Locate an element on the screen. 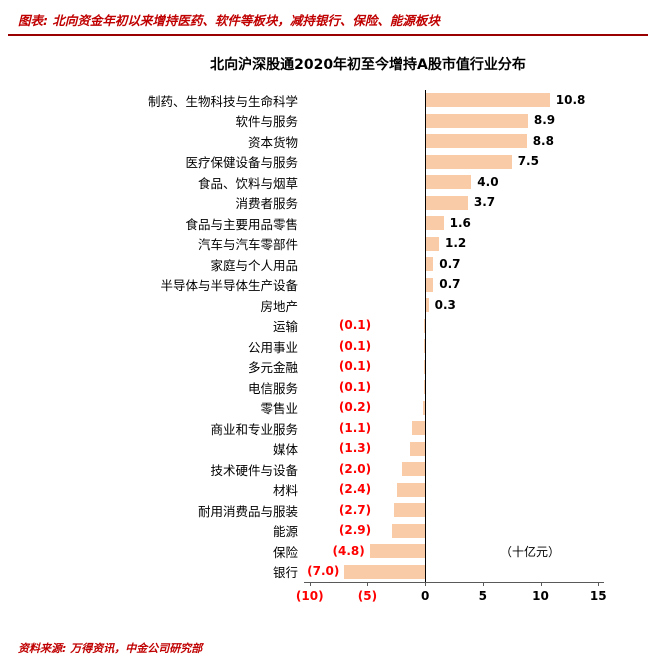  category-label: 商业和专业服务 is located at coordinates (254, 429).